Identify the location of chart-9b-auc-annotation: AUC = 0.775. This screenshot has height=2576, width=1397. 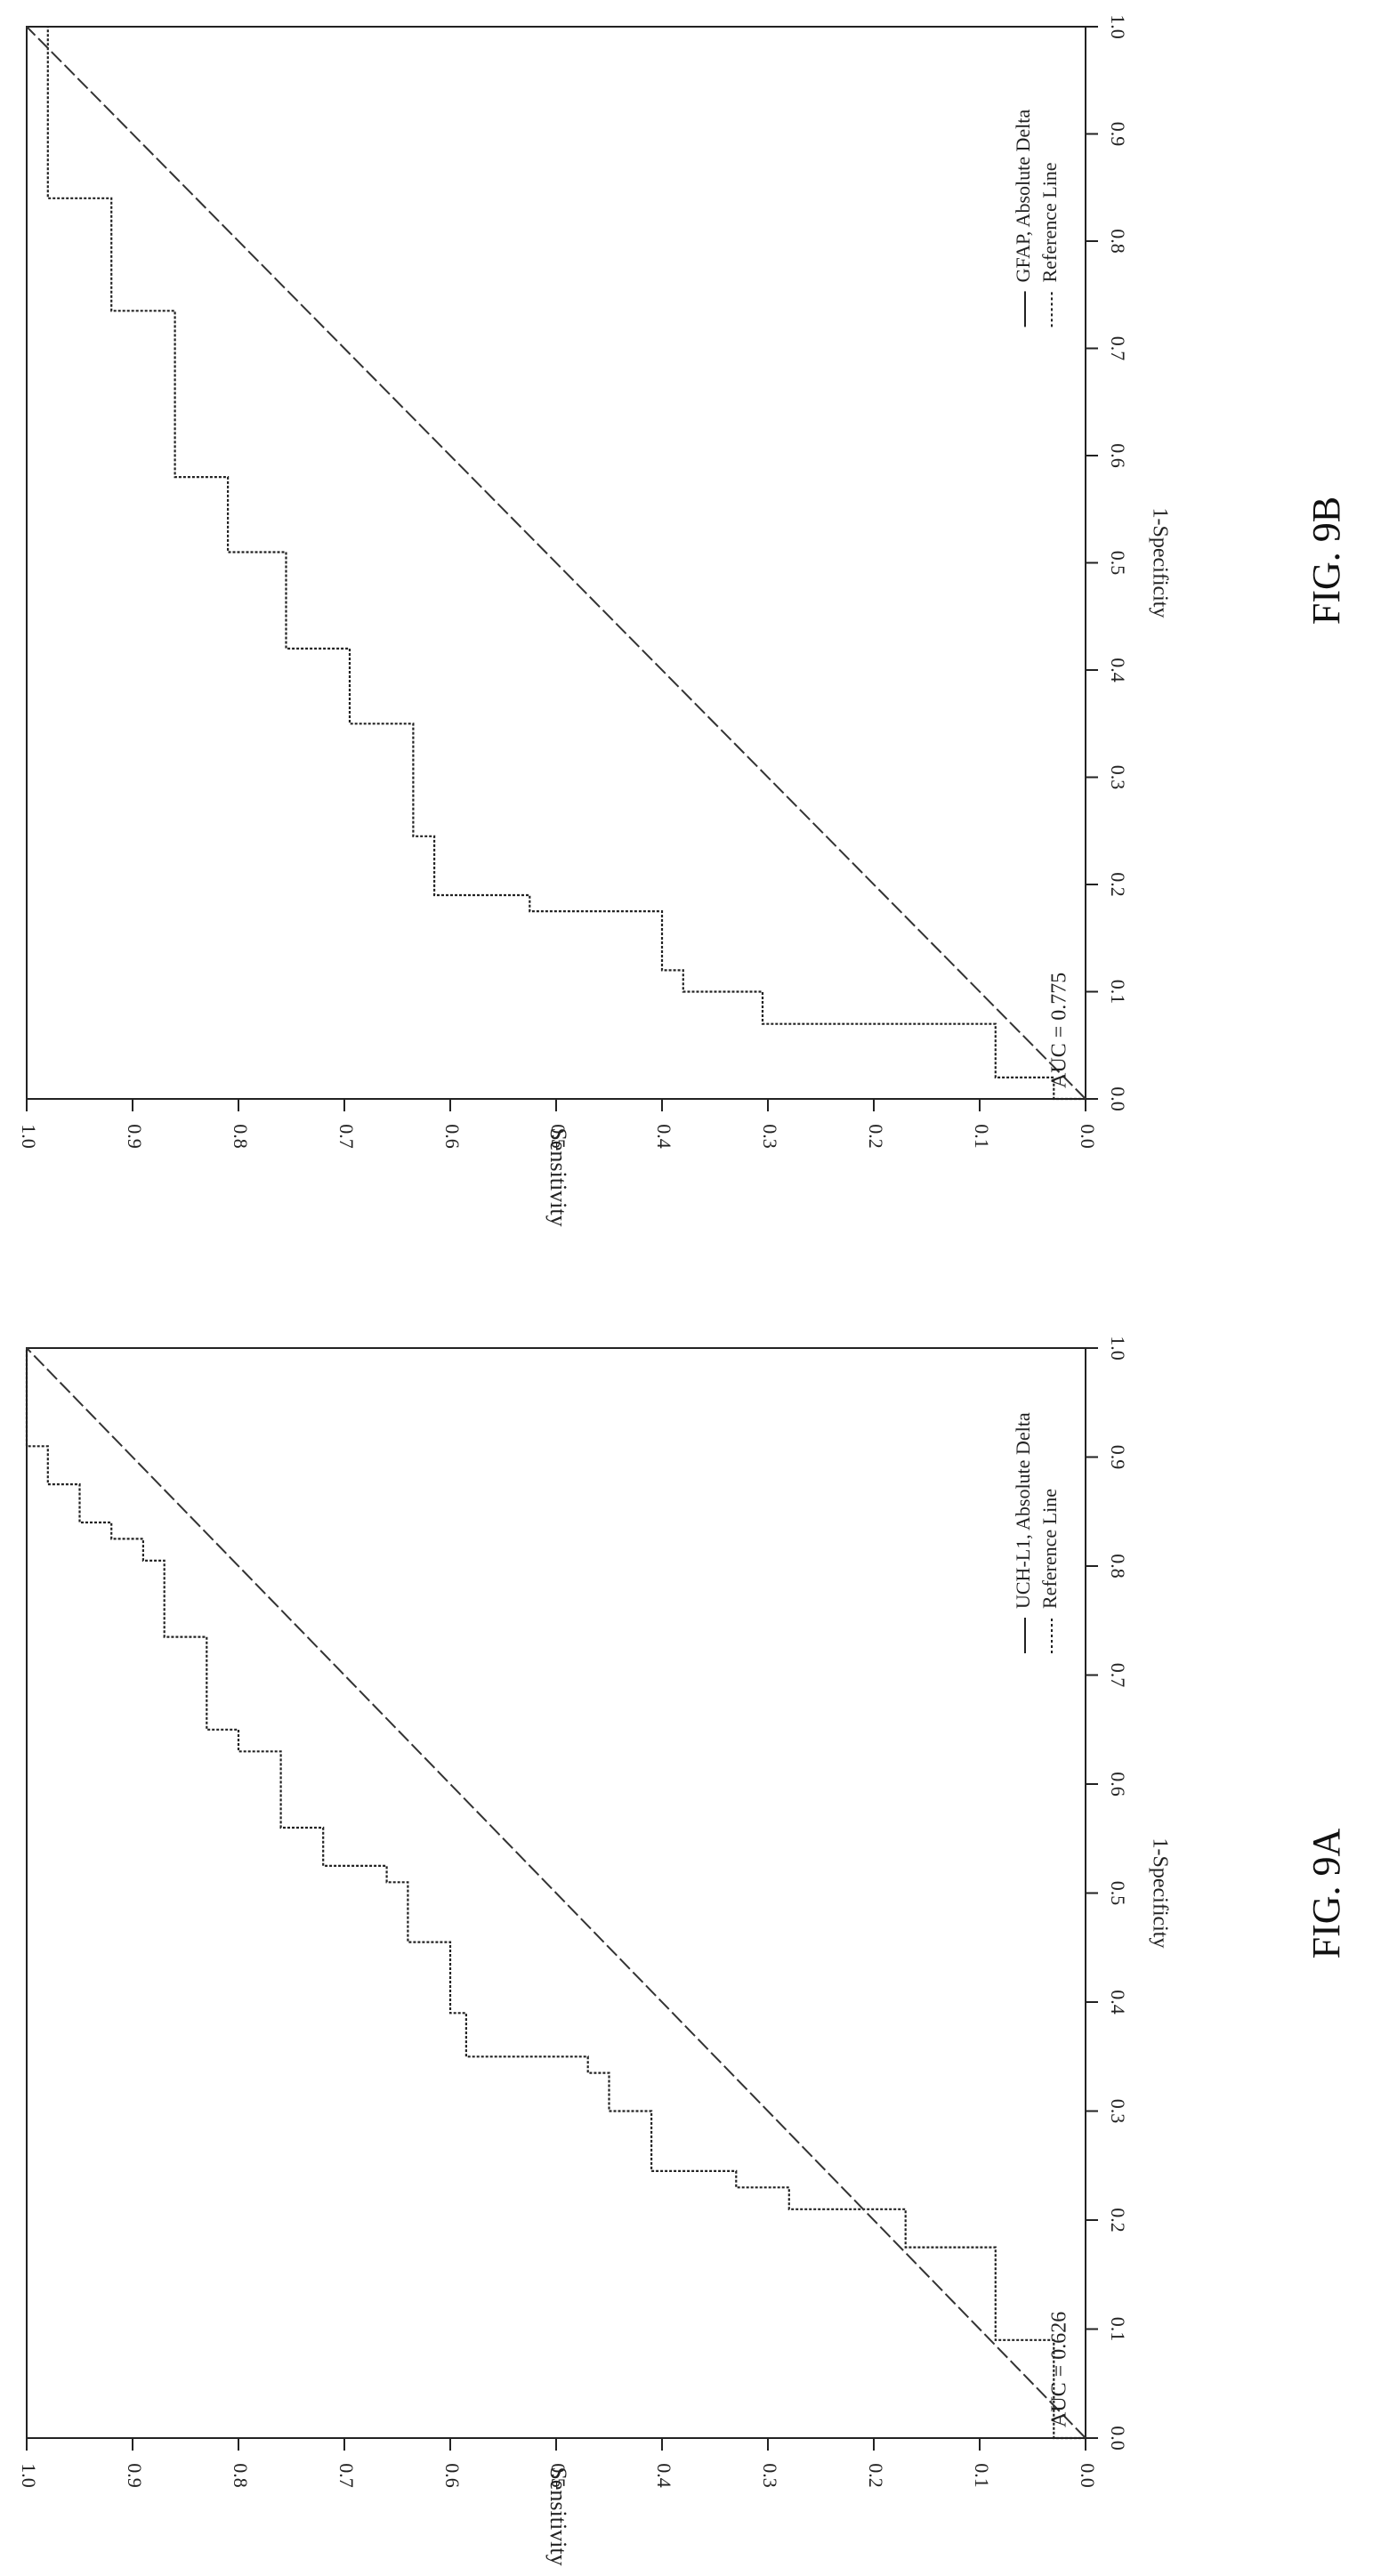
(1059, 1030).